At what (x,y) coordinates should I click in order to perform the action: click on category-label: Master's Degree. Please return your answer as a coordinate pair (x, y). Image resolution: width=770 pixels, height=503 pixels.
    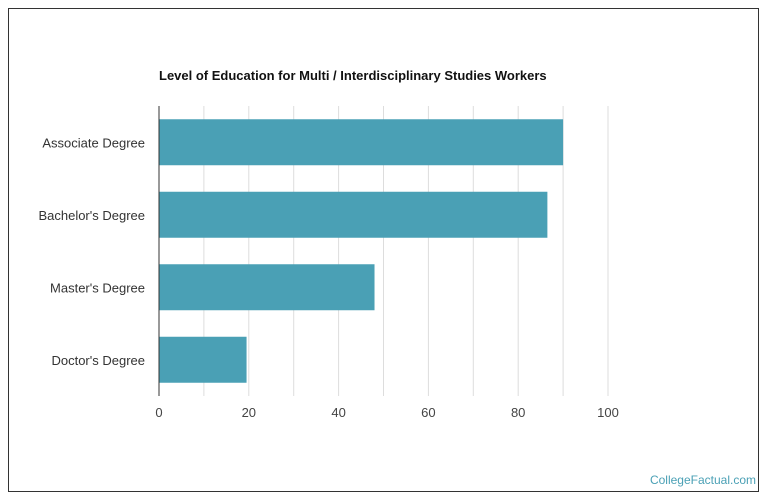
    Looking at the image, I should click on (97, 287).